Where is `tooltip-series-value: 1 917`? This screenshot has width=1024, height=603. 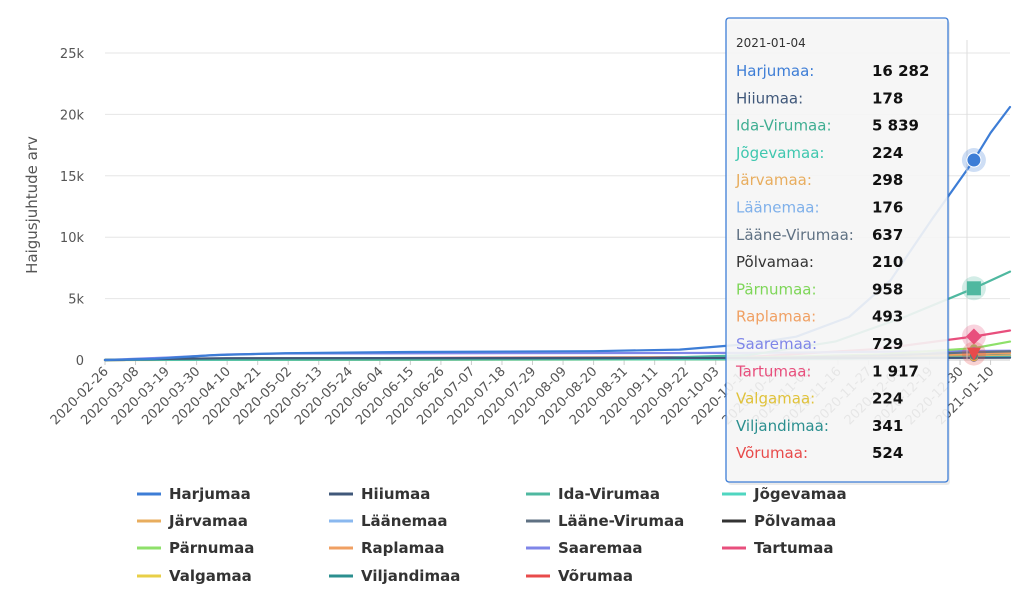
tooltip-series-value: 1 917 is located at coordinates (895, 371).